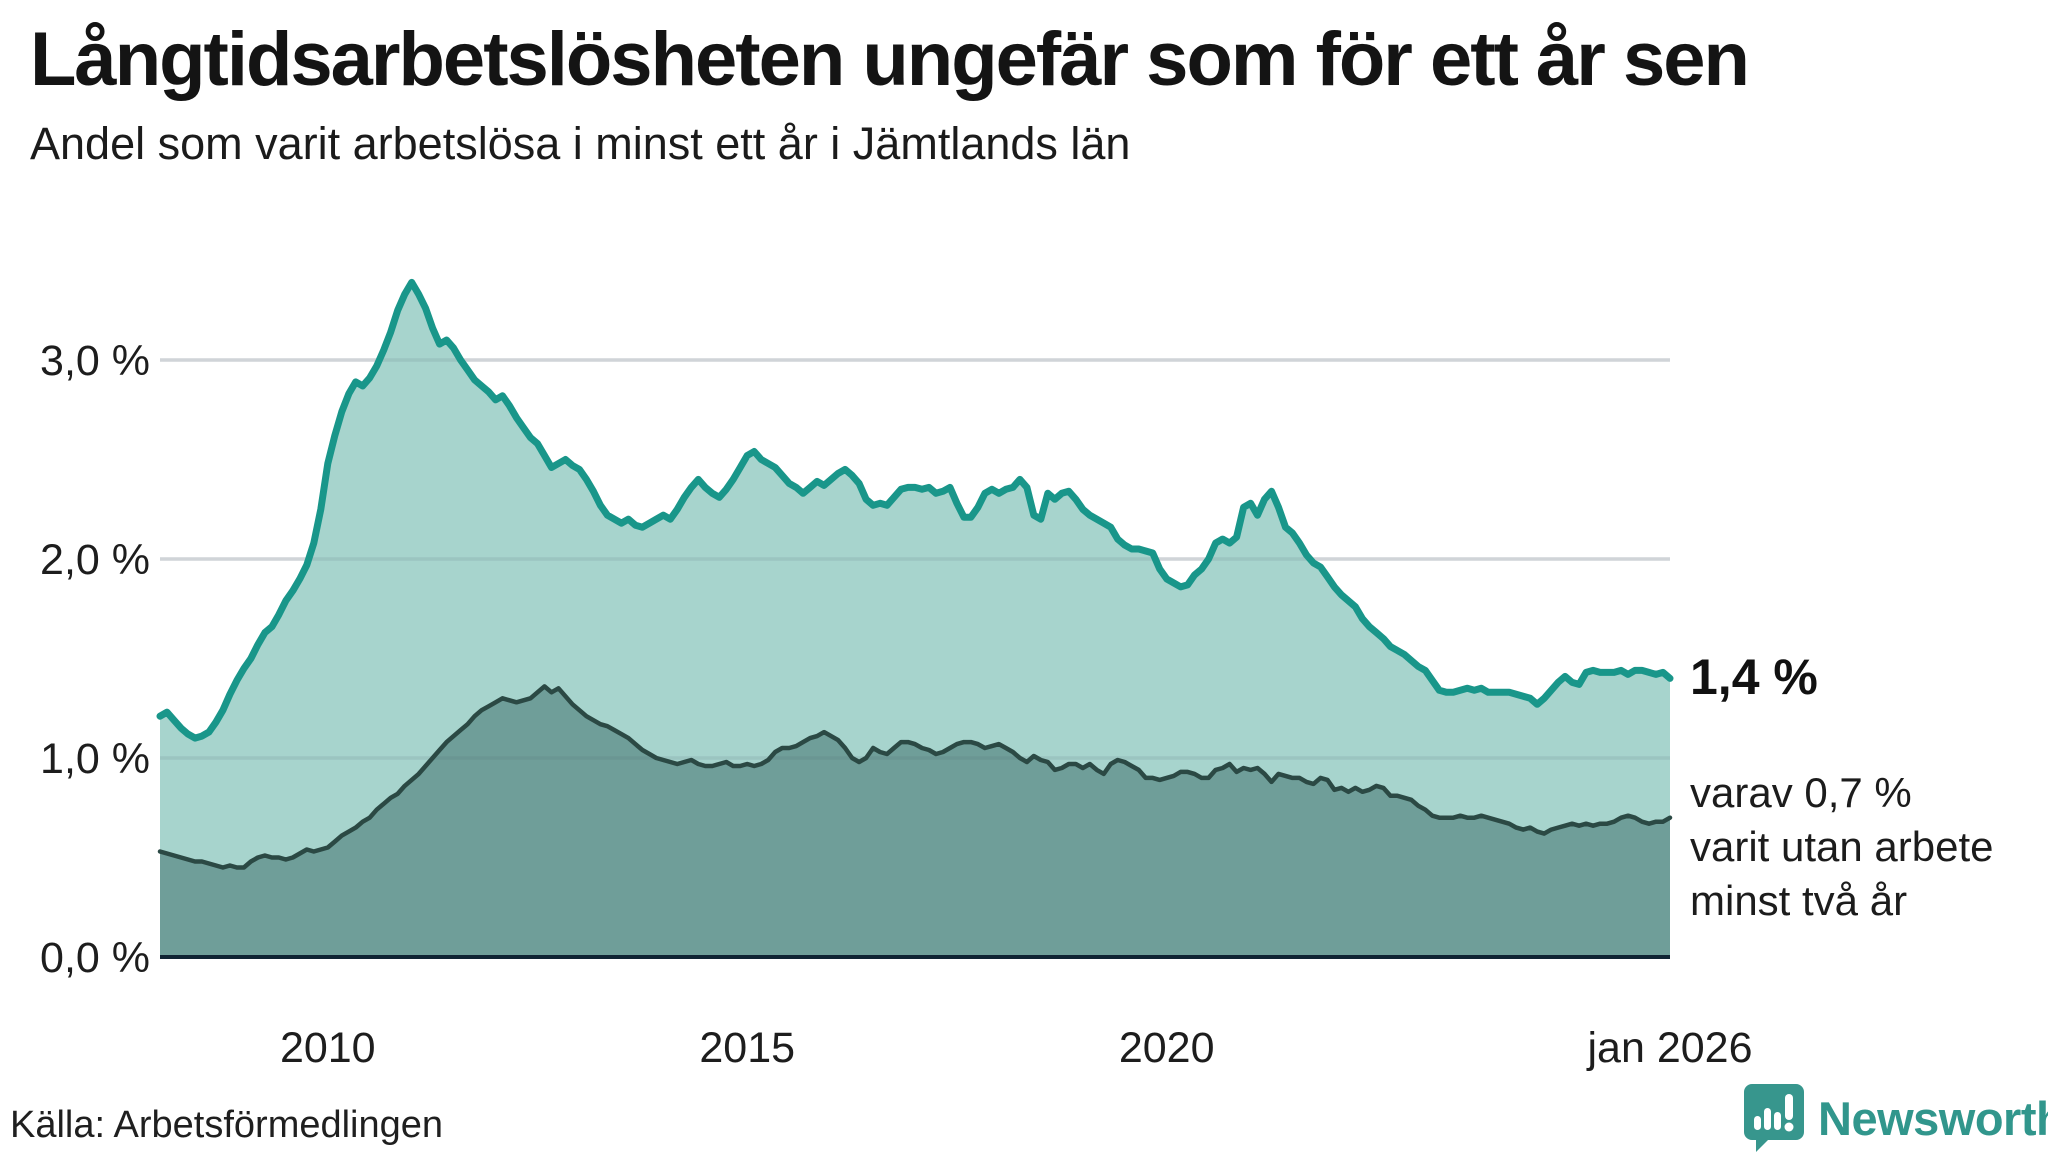 The width and height of the screenshot is (2048, 1154). Describe the element at coordinates (1016, 1048) in the screenshot. I see `x-axis-labels: 2010 2015 2020 jan 2026` at that location.